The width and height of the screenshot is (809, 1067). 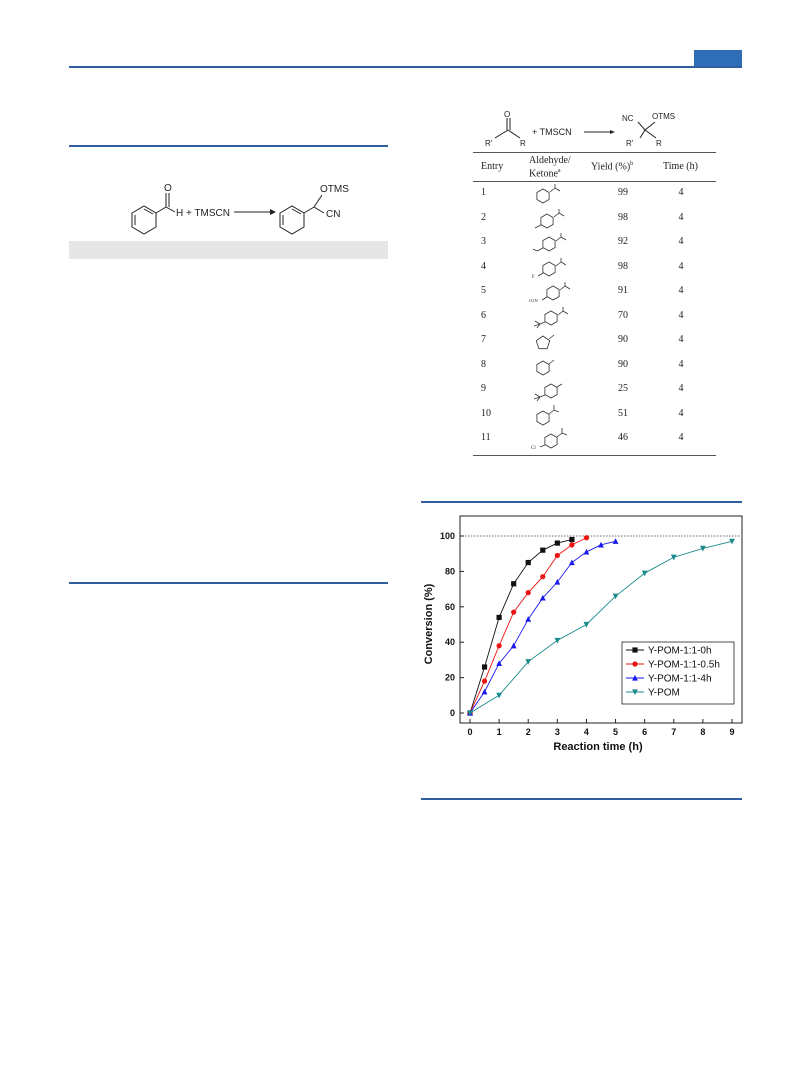 What do you see at coordinates (489, 143) in the screenshot?
I see `svg-text: R'` at bounding box center [489, 143].